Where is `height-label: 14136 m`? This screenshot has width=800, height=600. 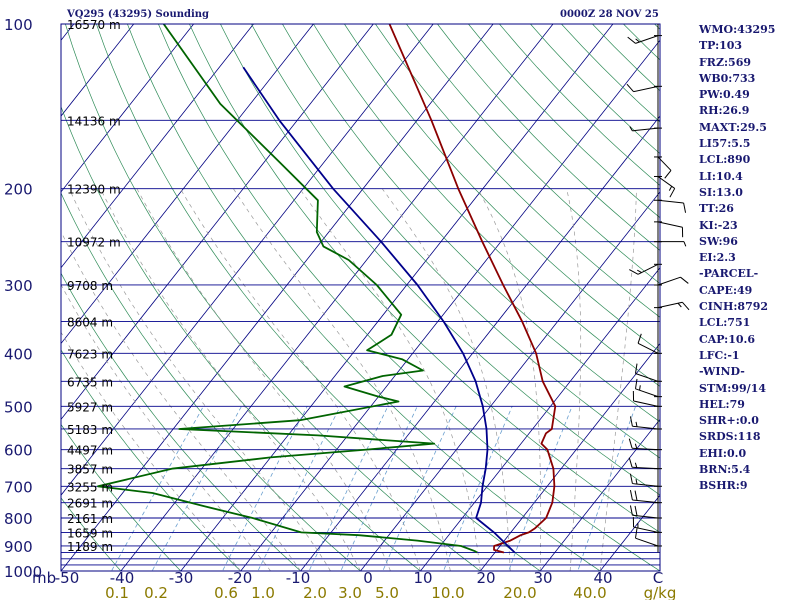 height-label: 14136 m is located at coordinates (94, 121).